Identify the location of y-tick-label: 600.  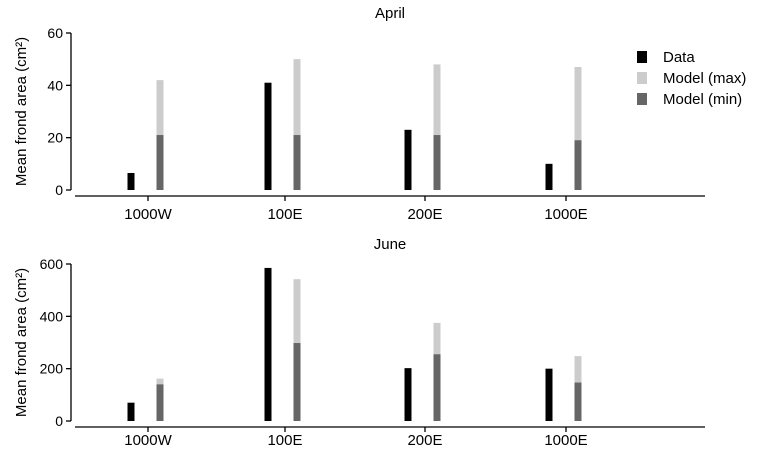
(52, 264).